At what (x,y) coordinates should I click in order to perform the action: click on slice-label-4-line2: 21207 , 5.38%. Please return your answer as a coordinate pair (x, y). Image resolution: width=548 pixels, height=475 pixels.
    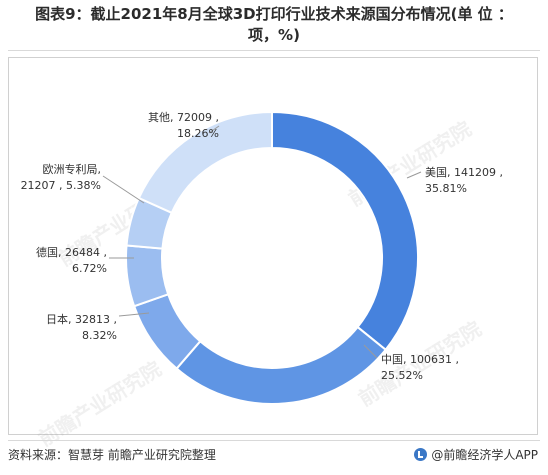
    Looking at the image, I should click on (61, 185).